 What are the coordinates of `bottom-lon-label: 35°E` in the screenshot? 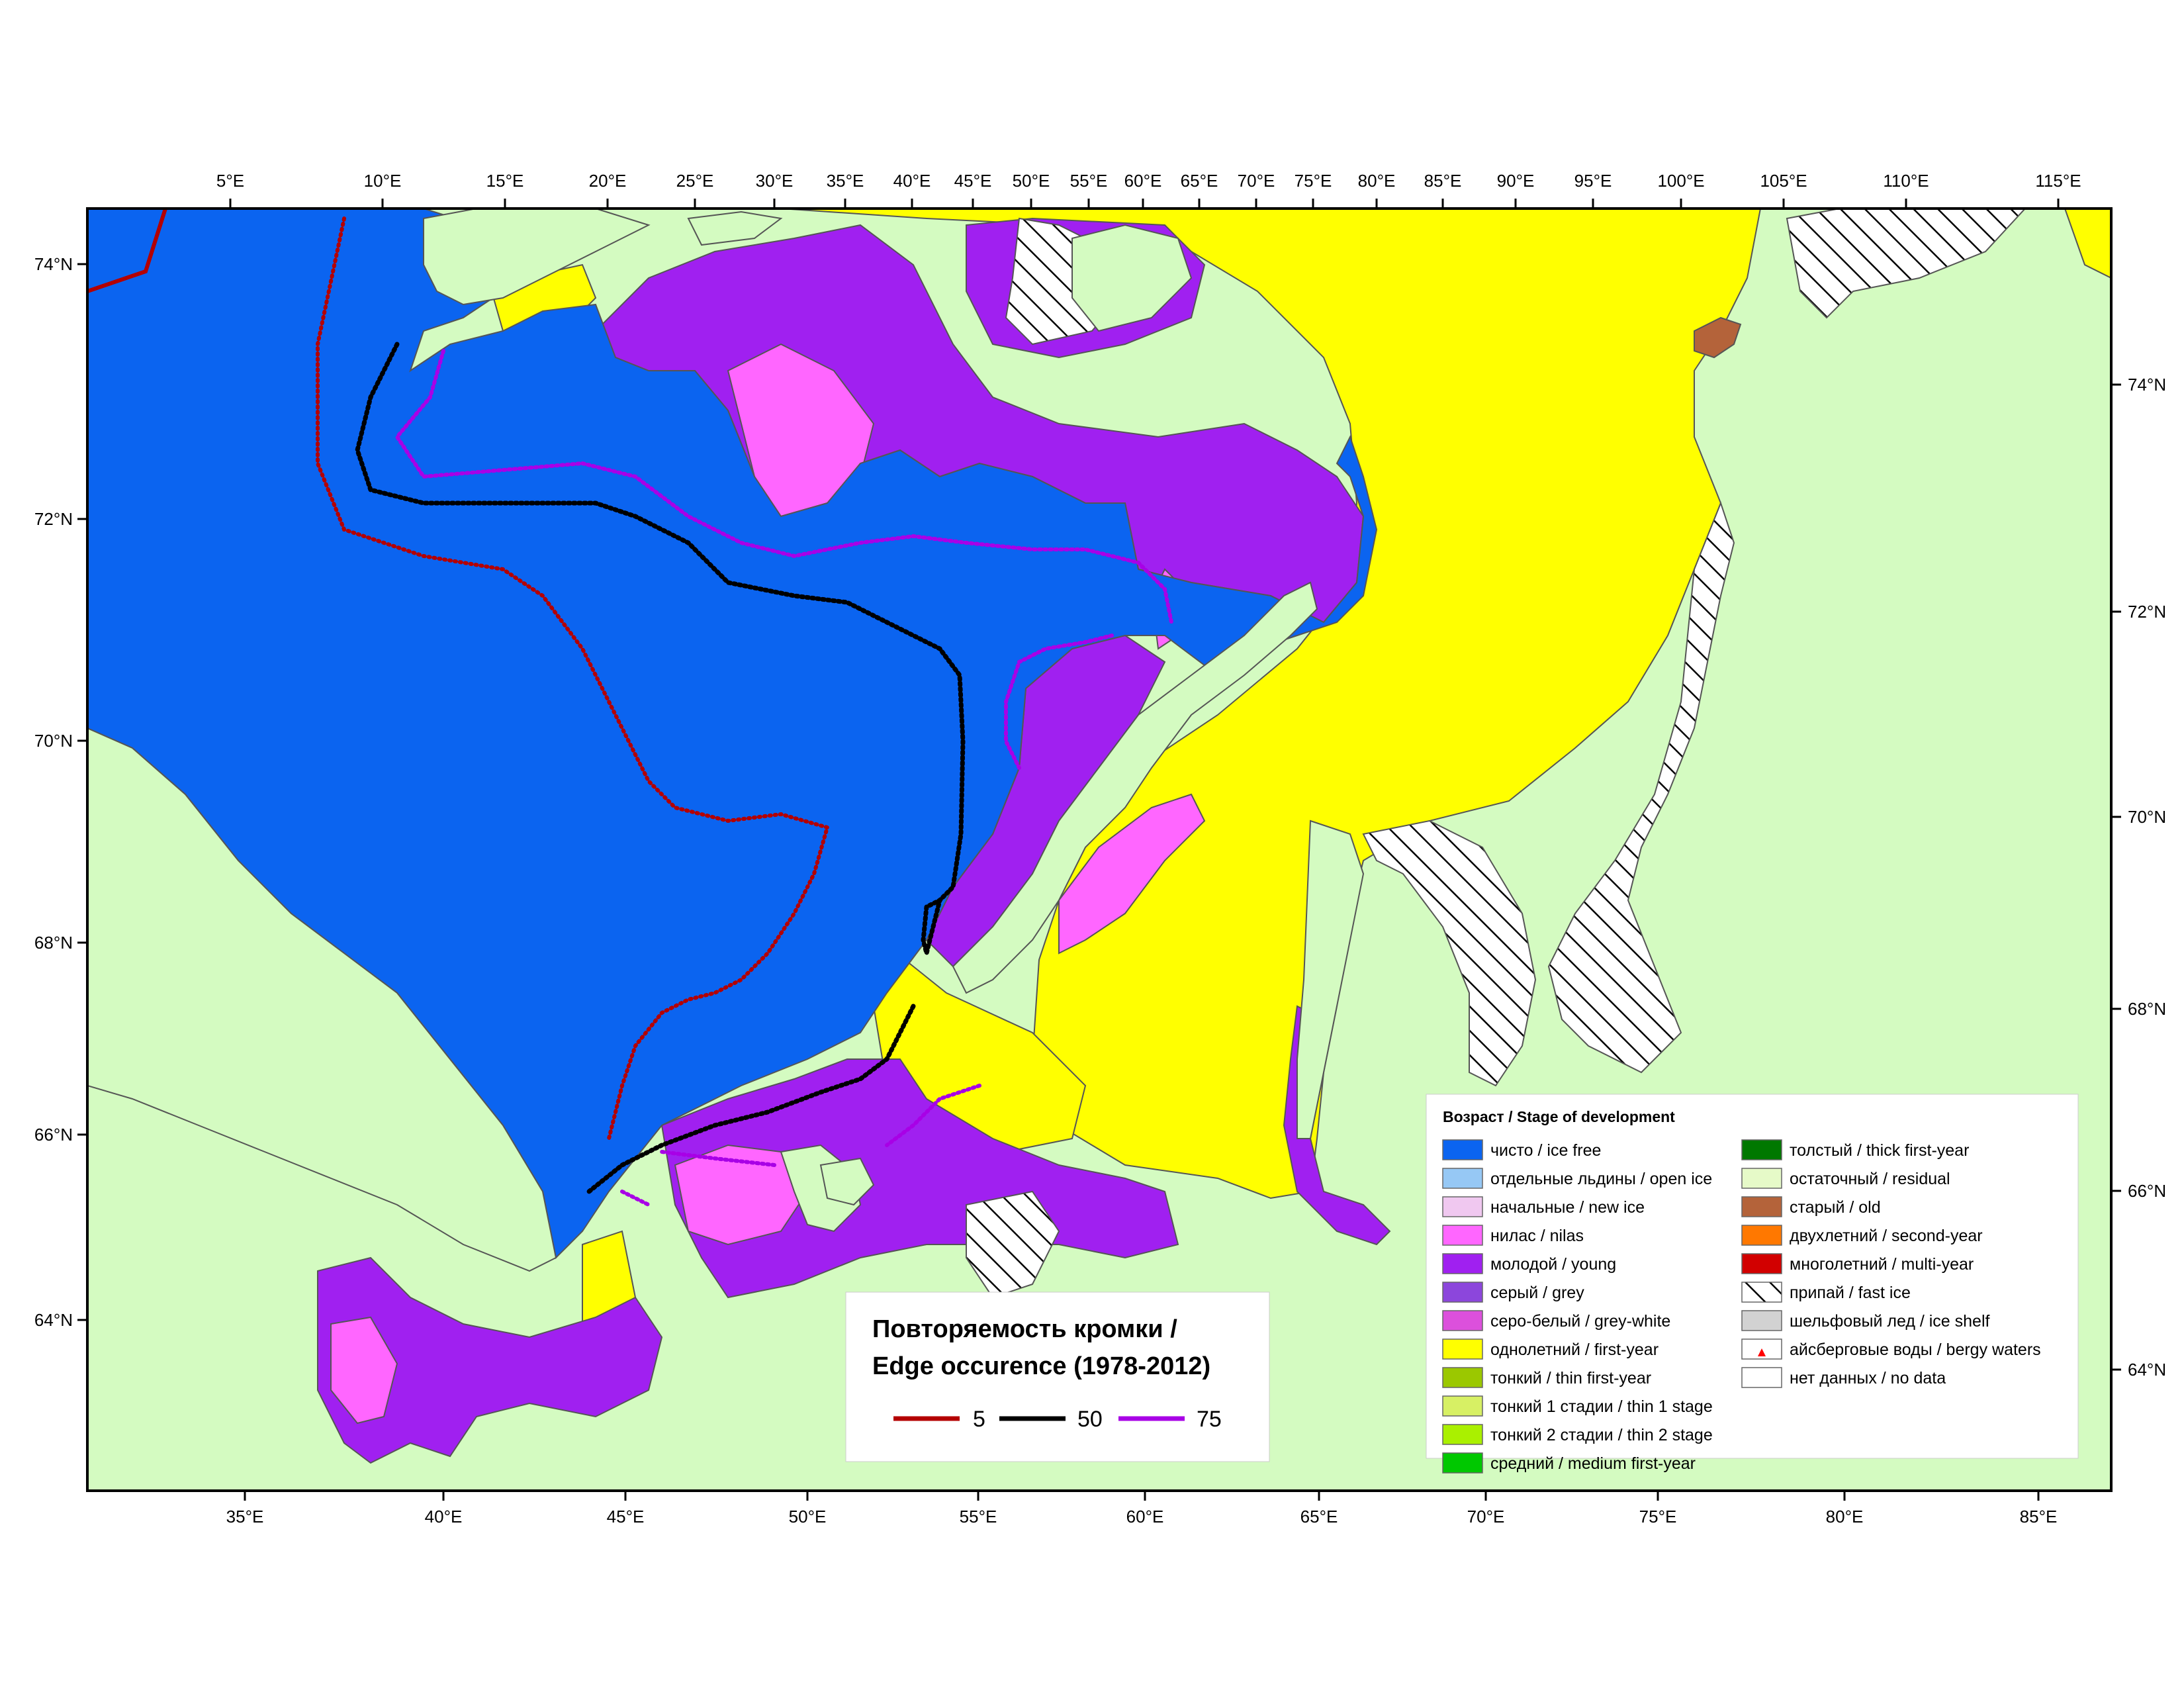 It's located at (245, 1516).